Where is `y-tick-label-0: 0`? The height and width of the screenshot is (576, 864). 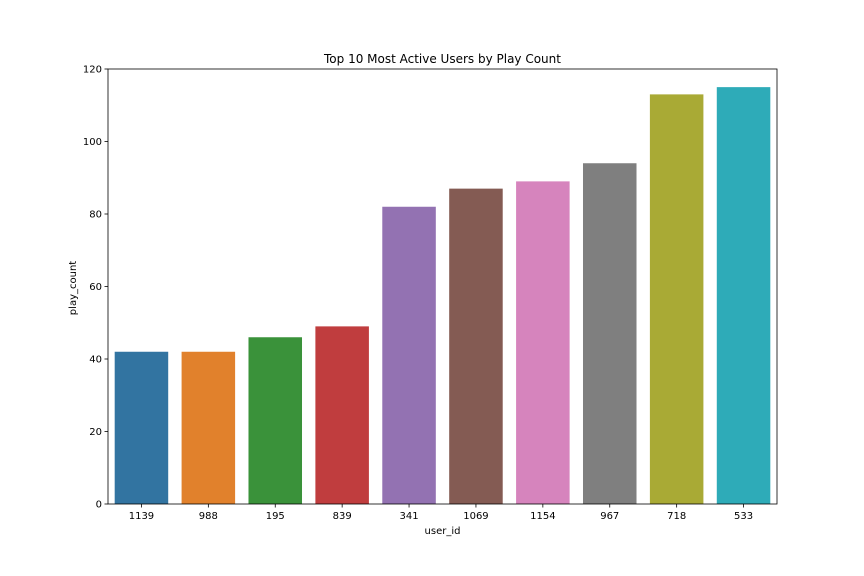
y-tick-label-0: 0 is located at coordinates (99, 505).